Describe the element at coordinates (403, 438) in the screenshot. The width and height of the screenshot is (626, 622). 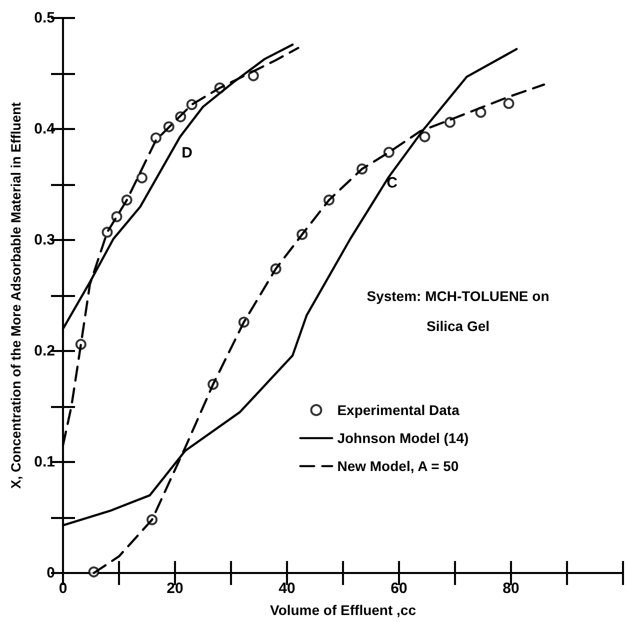
I see `legend-label: Johnson Model (14)` at that location.